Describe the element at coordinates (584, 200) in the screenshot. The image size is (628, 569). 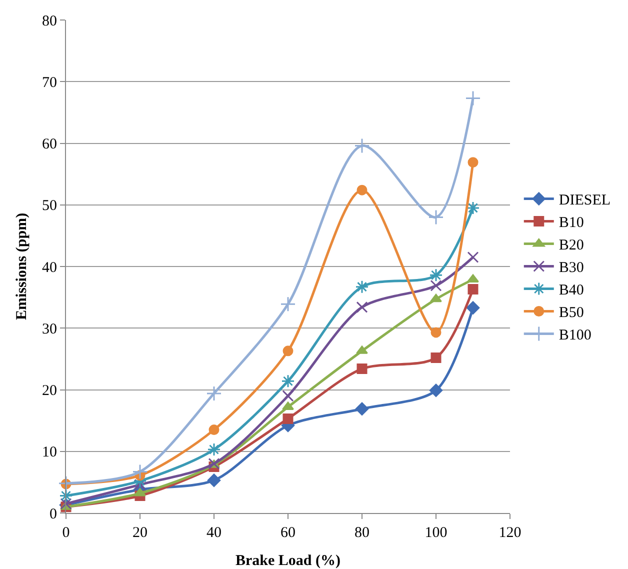
I see `legend-label: DIESEL` at that location.